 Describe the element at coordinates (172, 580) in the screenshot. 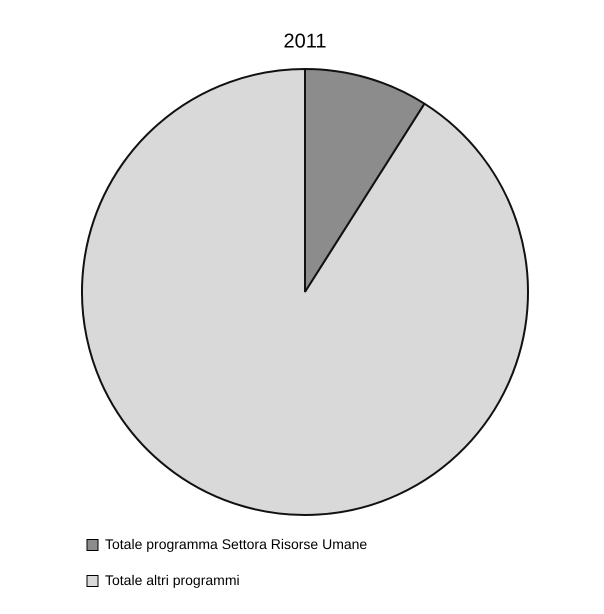

I see `legend-label: Totale altri programmi` at that location.